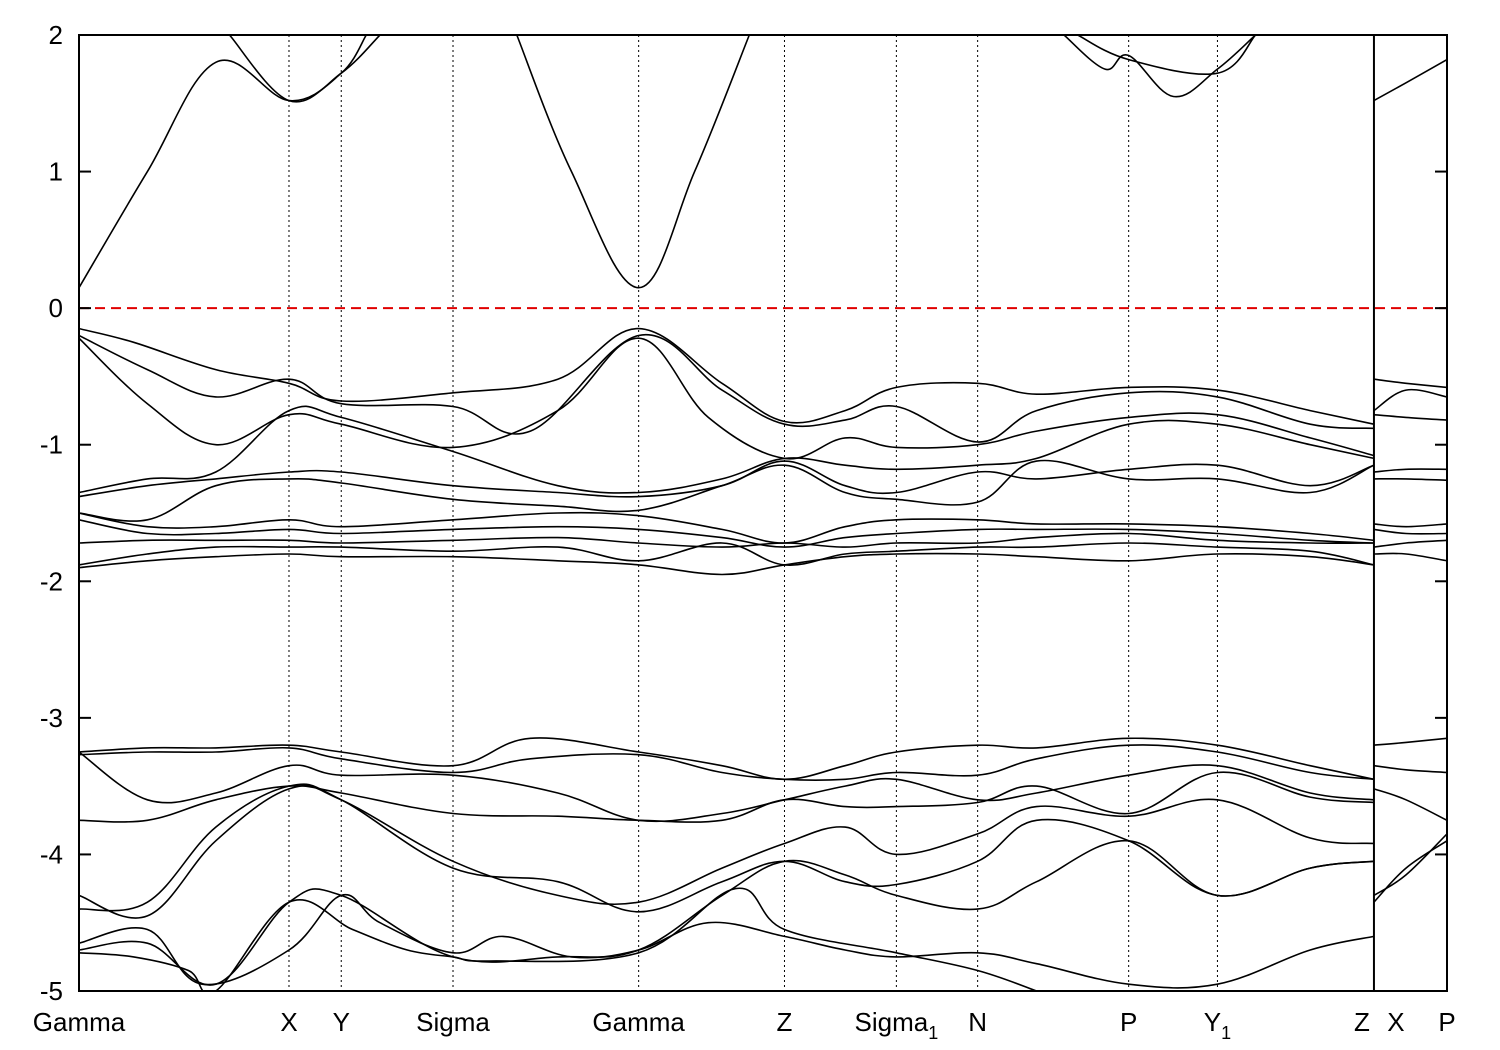  Describe the element at coordinates (51, 581) in the screenshot. I see `y-tick-label: -2` at that location.